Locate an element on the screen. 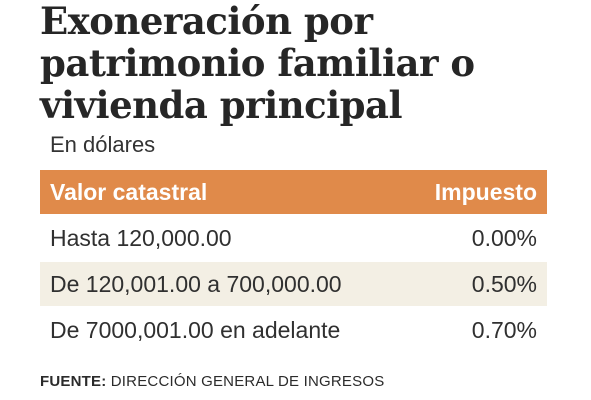 The image size is (591, 400). row-rate-cell: 0.00% is located at coordinates (504, 237).